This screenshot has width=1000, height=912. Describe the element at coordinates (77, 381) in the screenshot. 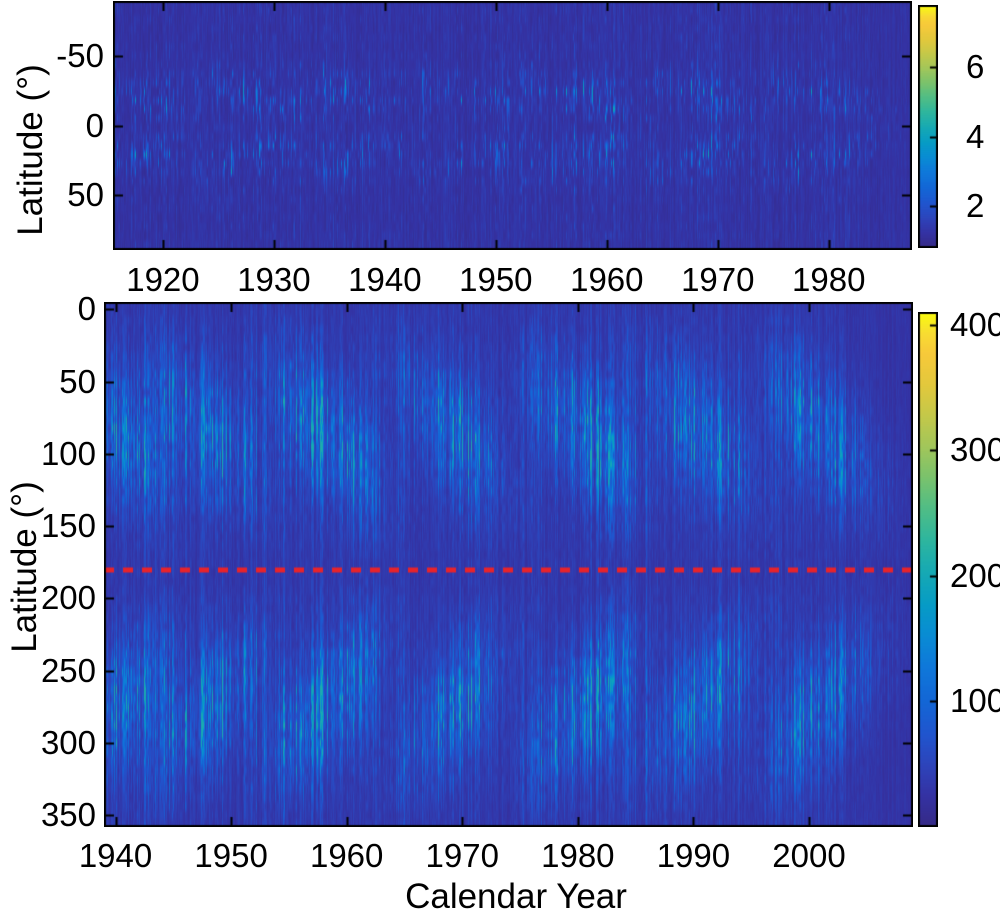

I see `bottom-y-tick-label: 50` at that location.